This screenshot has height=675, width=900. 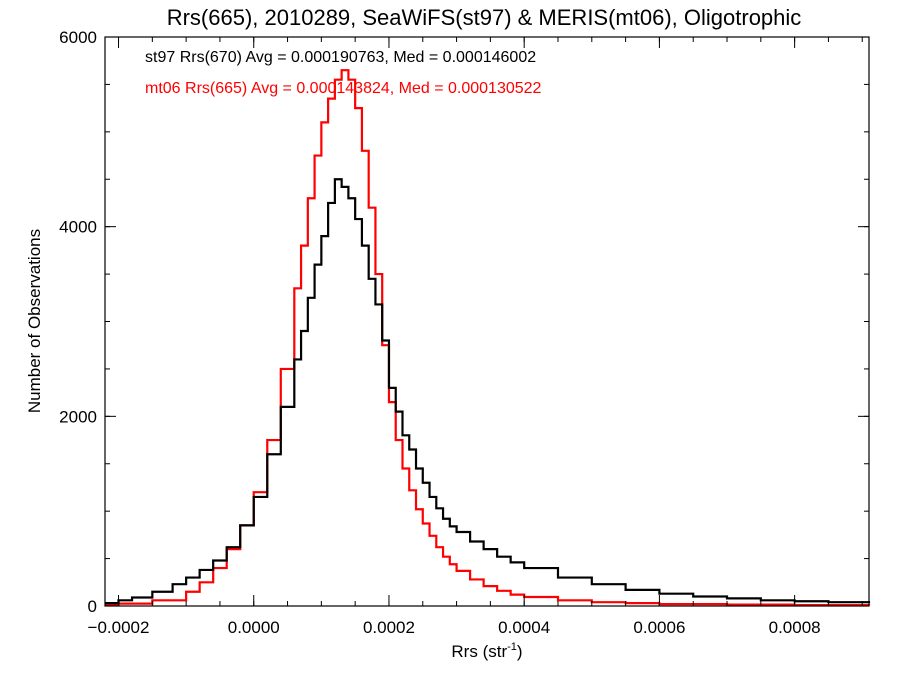 What do you see at coordinates (795, 627) in the screenshot?
I see `x-tick-label: 0.0008` at bounding box center [795, 627].